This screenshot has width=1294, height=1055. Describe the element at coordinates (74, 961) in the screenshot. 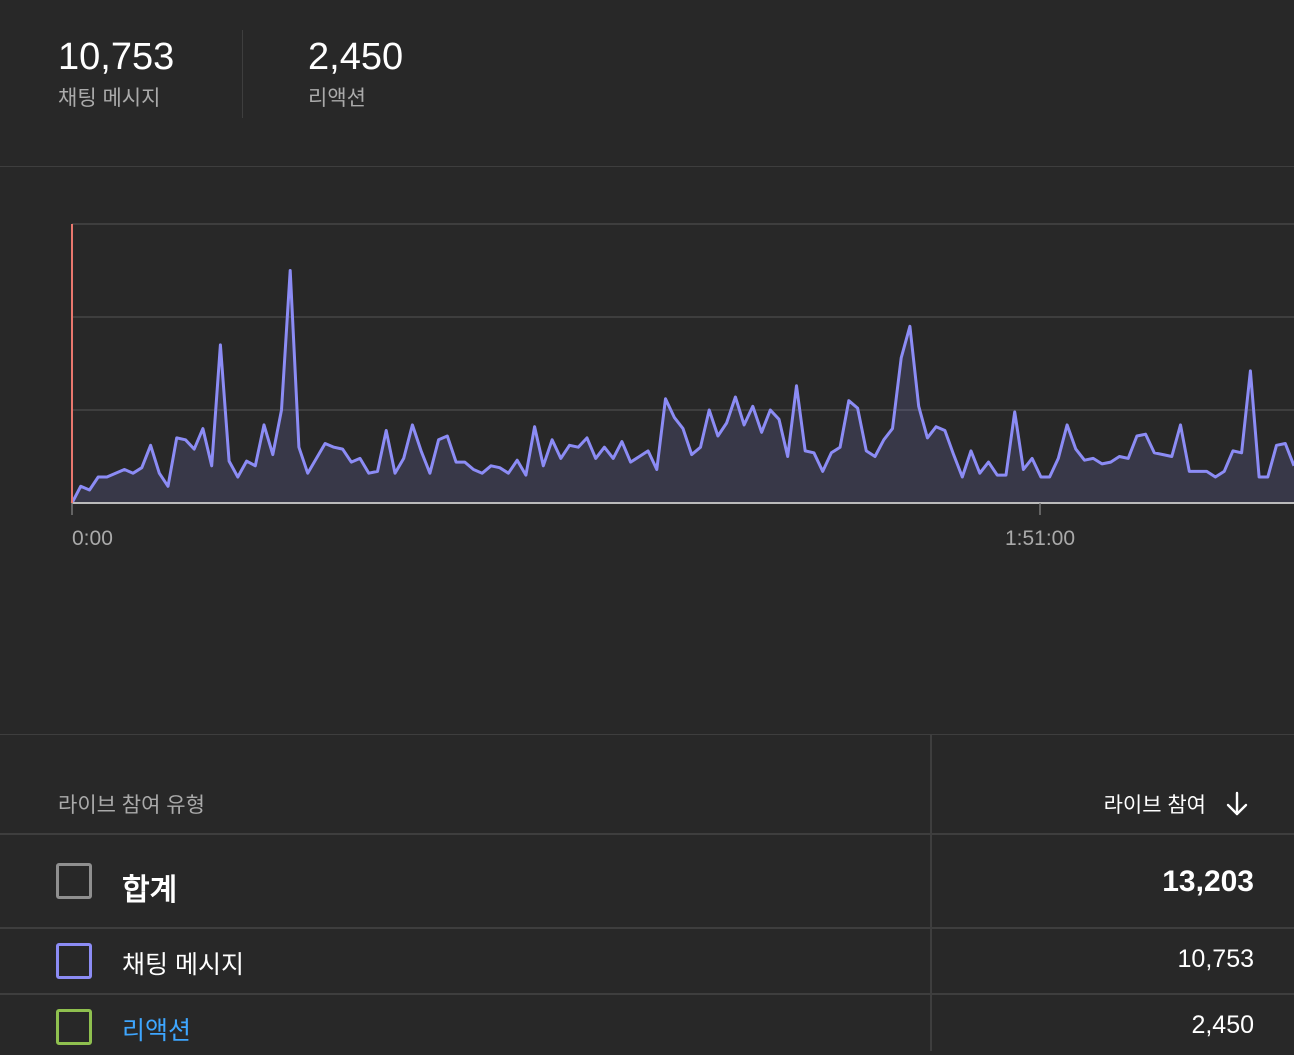

I see `checkbox-chat-messages` at that location.